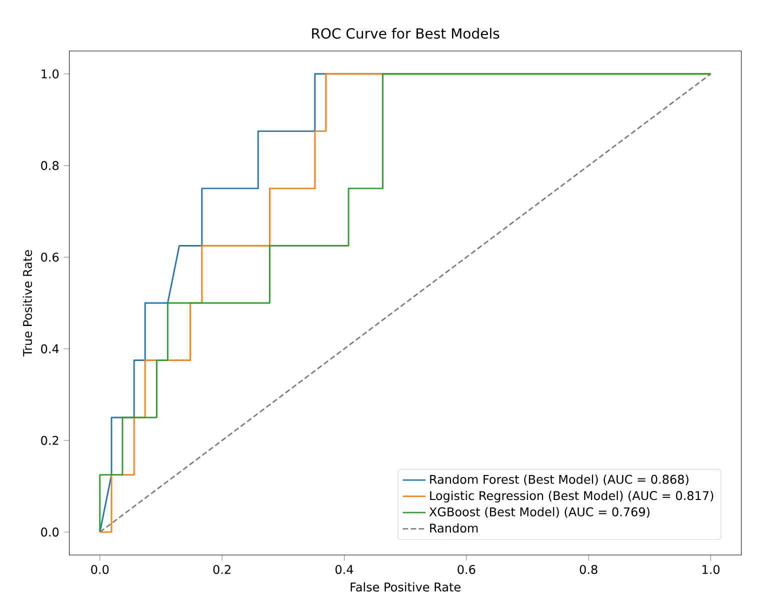 Image resolution: width=769 pixels, height=603 pixels. What do you see at coordinates (50, 349) in the screenshot?
I see `y-tick-label: 0.4` at bounding box center [50, 349].